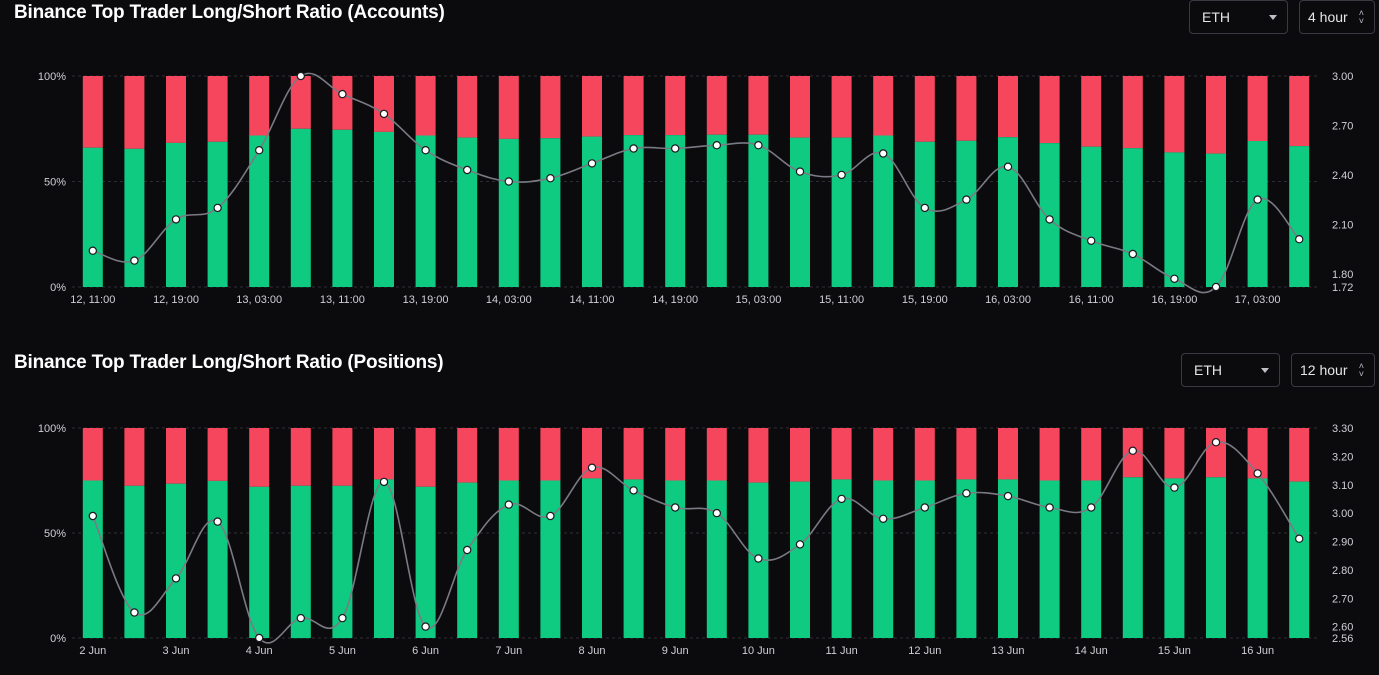 The width and height of the screenshot is (1379, 675). What do you see at coordinates (1238, 17) in the screenshot?
I see `accounts-symbol-select: ETH` at bounding box center [1238, 17].